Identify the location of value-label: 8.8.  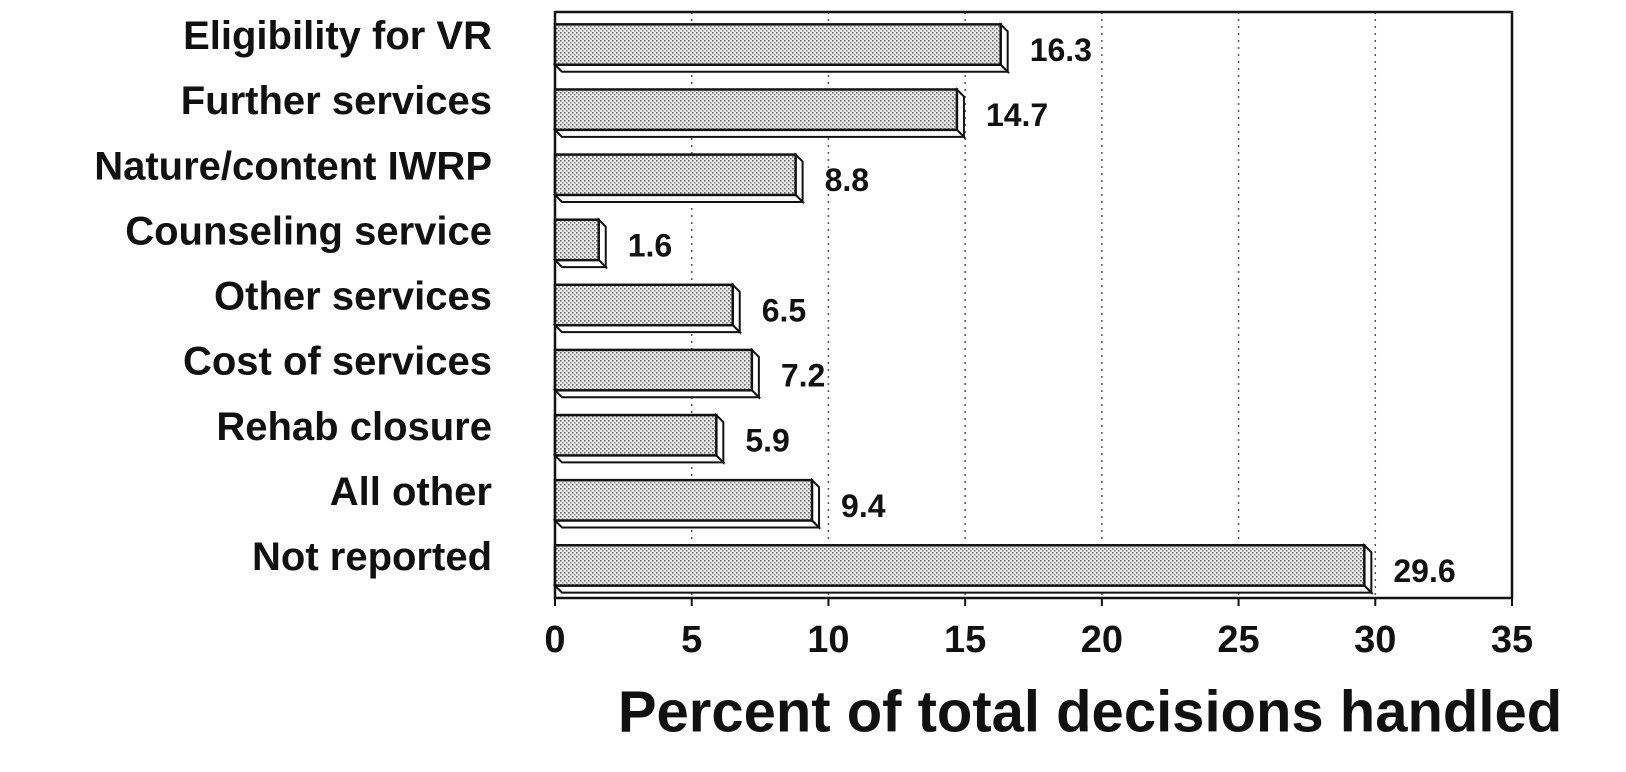
(847, 180).